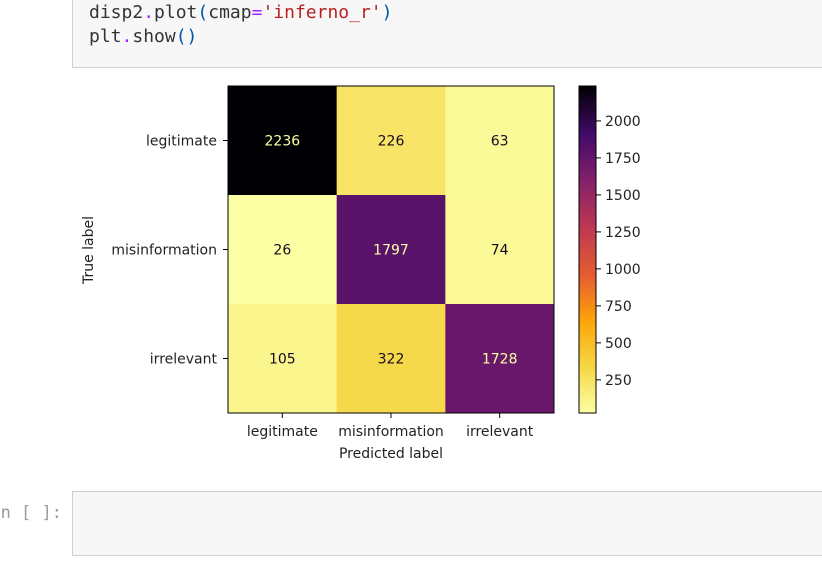  I want to click on code-cell: disp2.plot(cmap='inferno_r') plt.show(), so click(447, 34).